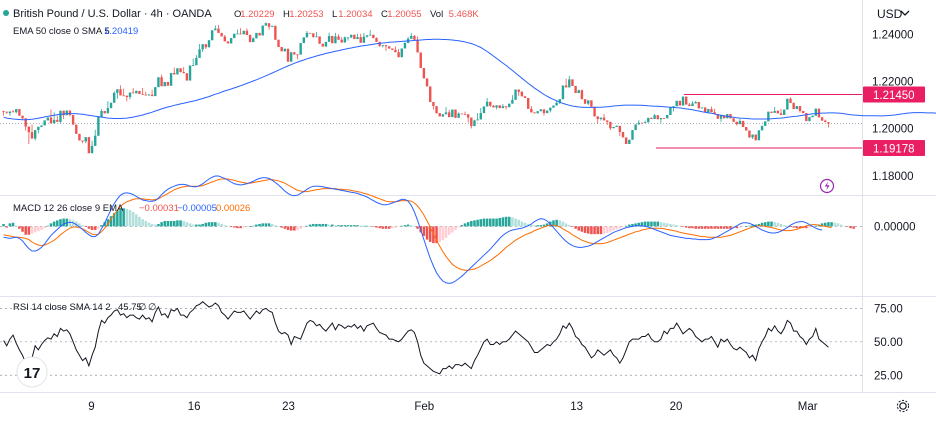 This screenshot has height=423, width=936. Describe the element at coordinates (827, 186) in the screenshot. I see `lightning-icon` at that location.